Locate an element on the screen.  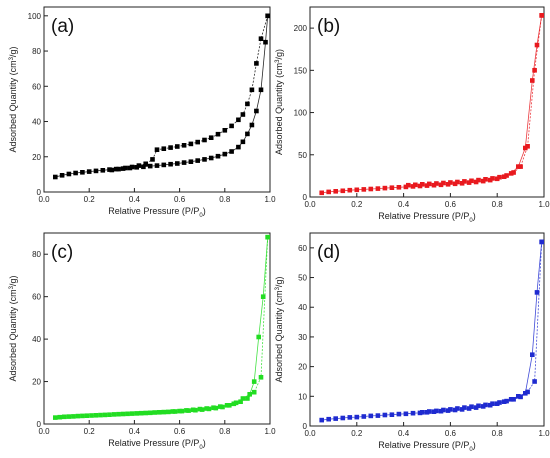
x-axis-label: Relative Pressure (P/P0) is located at coordinates (426, 446).